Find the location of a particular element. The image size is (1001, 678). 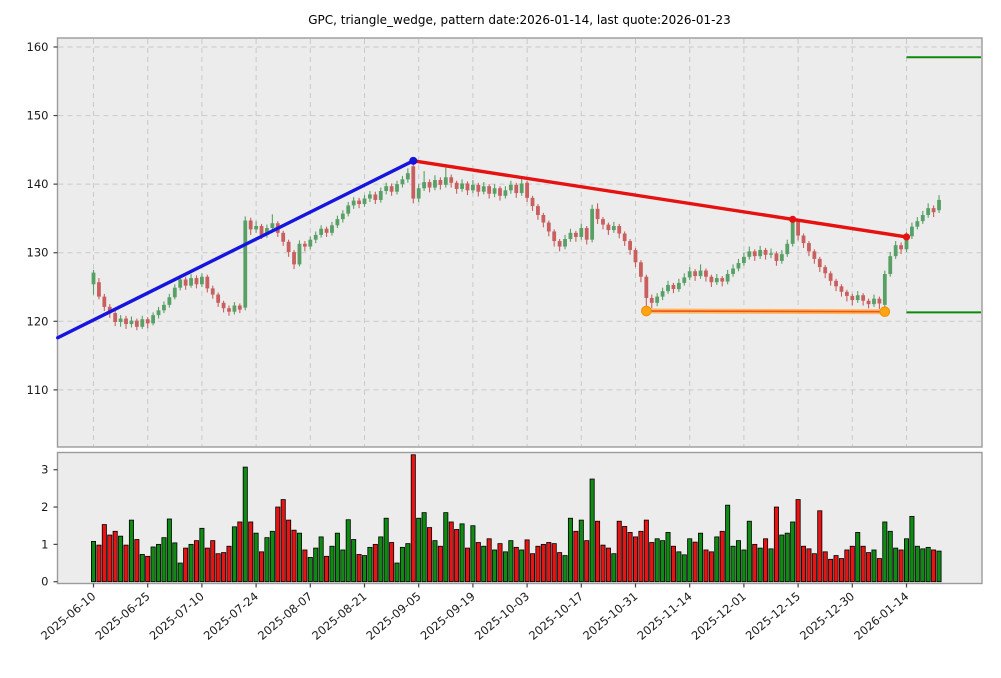

red-trendline is located at coordinates (661, 200).